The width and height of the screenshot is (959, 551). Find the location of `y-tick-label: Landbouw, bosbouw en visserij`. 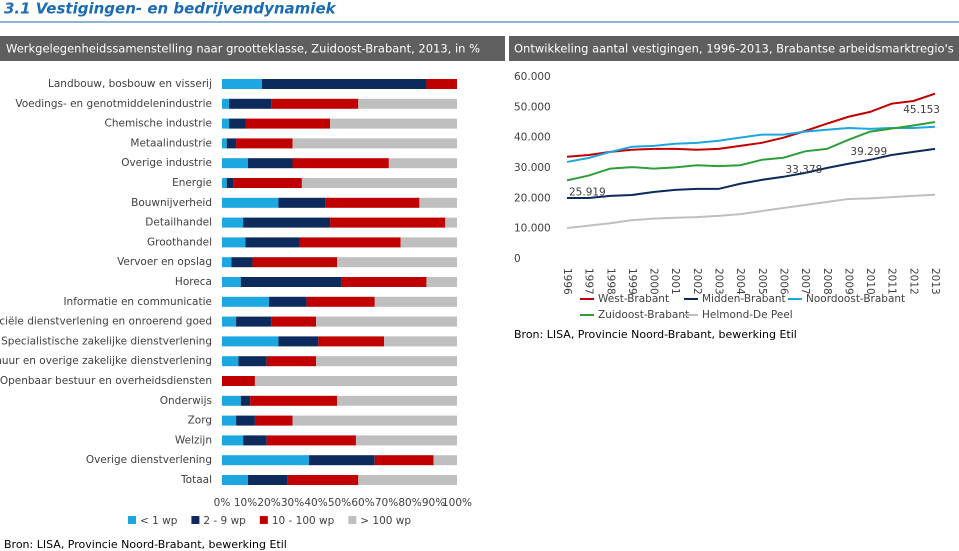

y-tick-label: Landbouw, bosbouw en visserij is located at coordinates (130, 84).